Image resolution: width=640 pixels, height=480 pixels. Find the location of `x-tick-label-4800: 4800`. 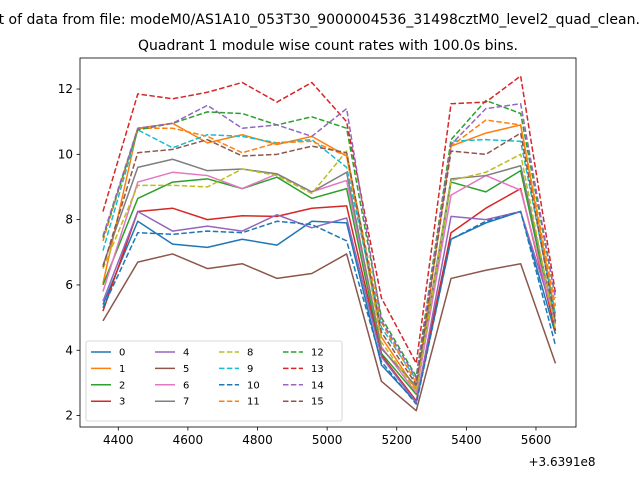

x-tick-label-4800: 4800 is located at coordinates (257, 440).